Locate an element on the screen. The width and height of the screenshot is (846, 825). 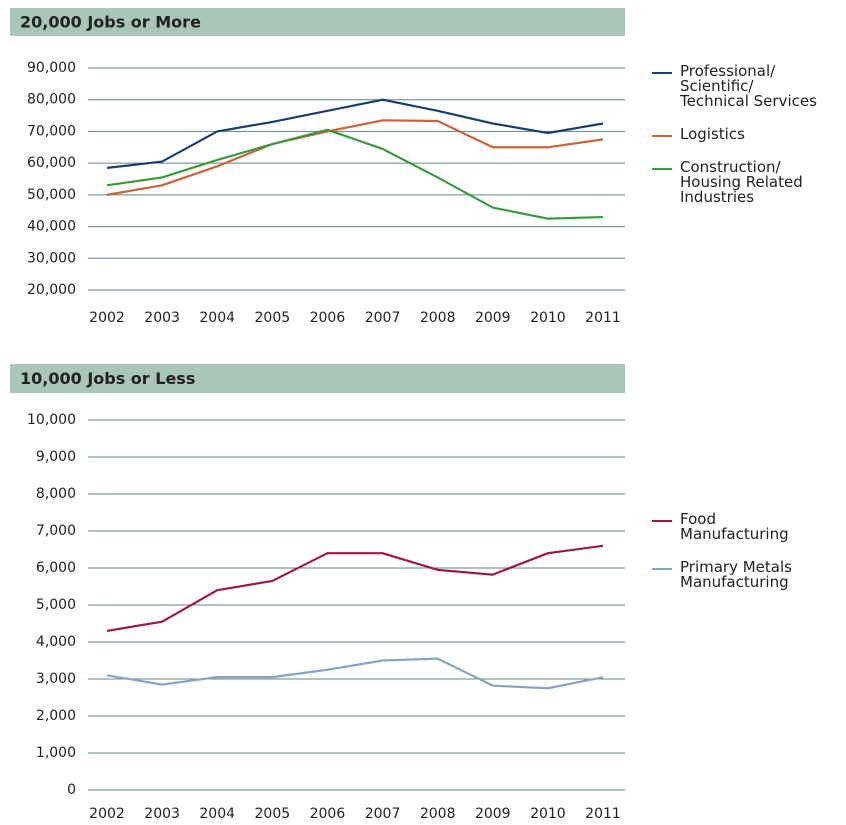
y-tick-label: 20,000 is located at coordinates (51, 290).